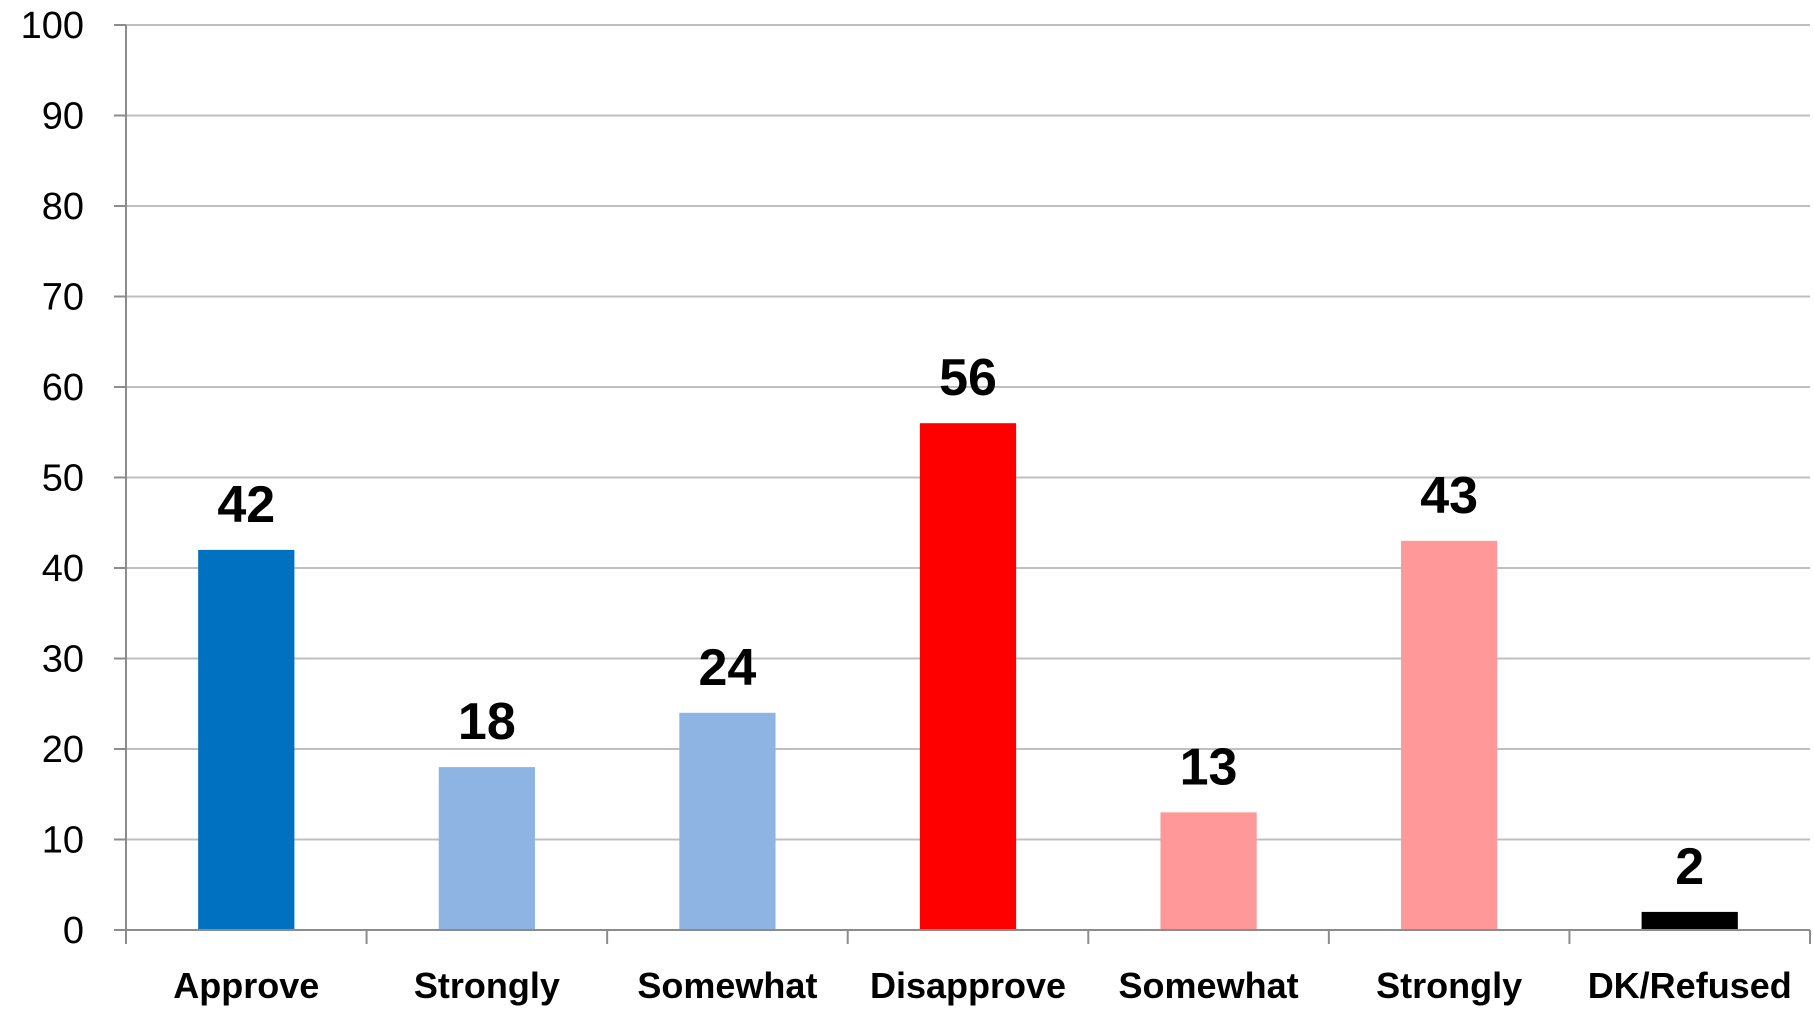 The height and width of the screenshot is (1009, 1813). I want to click on category-label: Approve, so click(246, 985).